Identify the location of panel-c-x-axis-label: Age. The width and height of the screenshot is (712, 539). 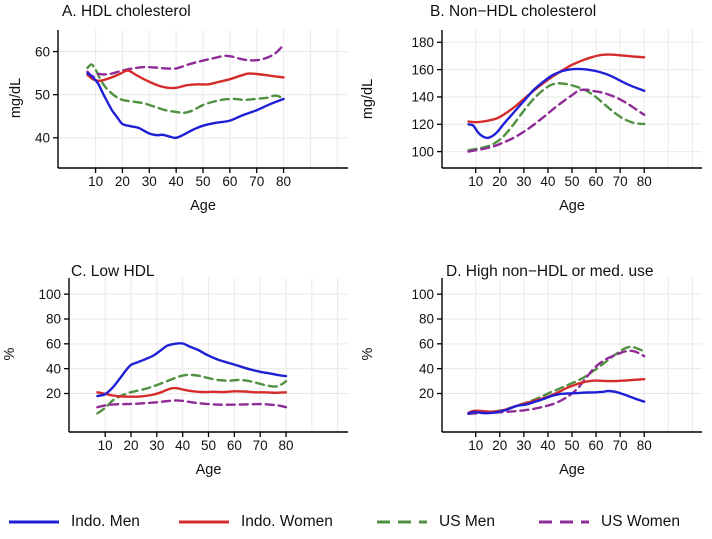
(208, 470).